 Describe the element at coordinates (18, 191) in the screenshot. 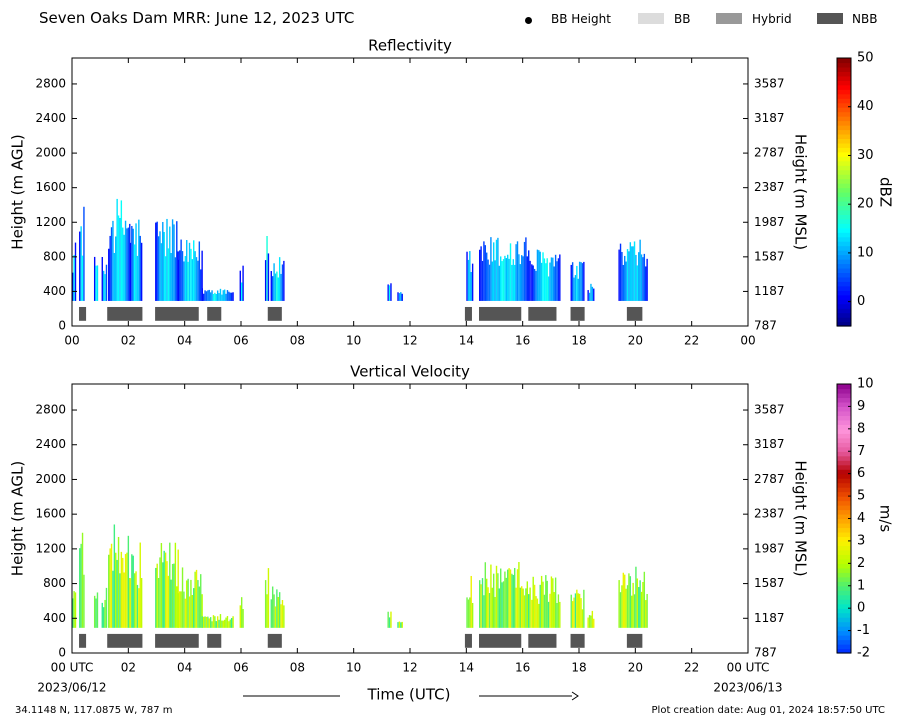

I see `y-axis-label: Height (m AGL)` at that location.